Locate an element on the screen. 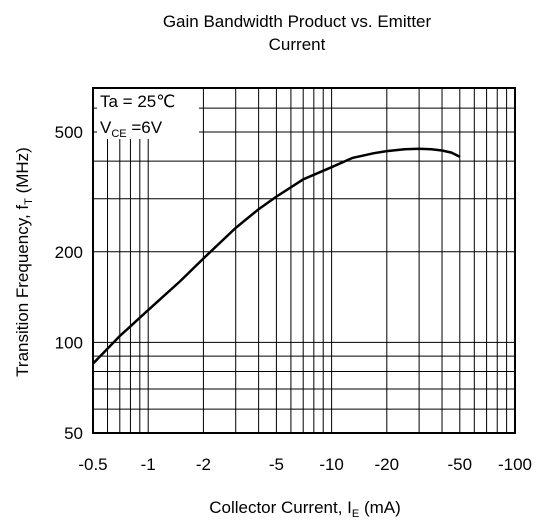  annotation-backdrop is located at coordinates (148, 114).